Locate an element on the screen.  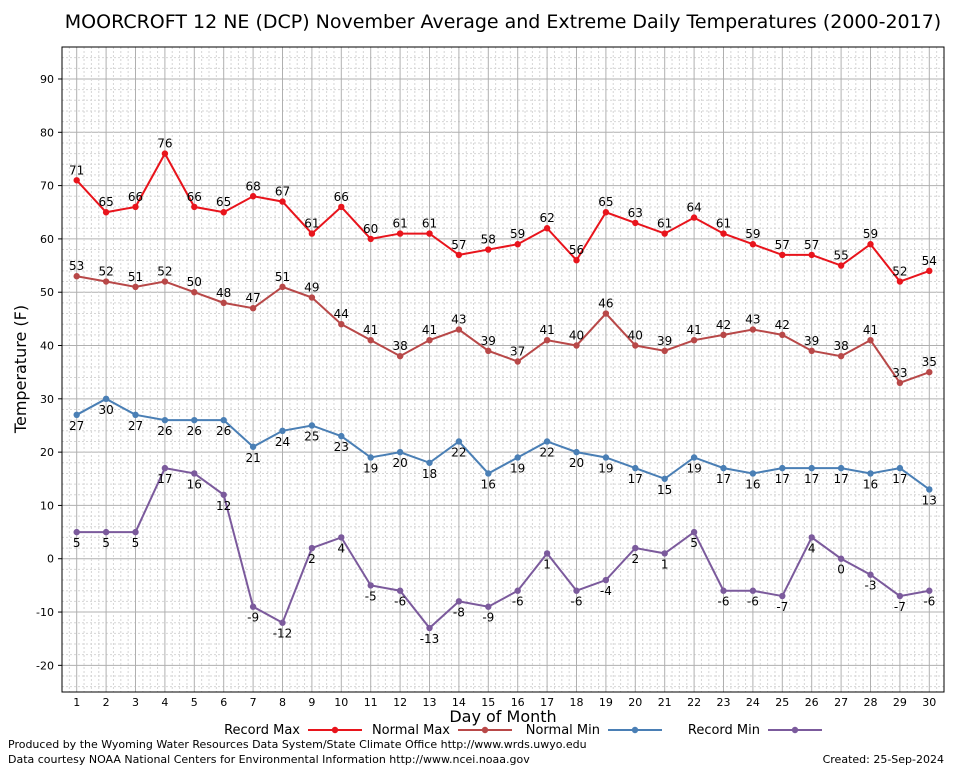
data-label: 25 is located at coordinates (311, 436).